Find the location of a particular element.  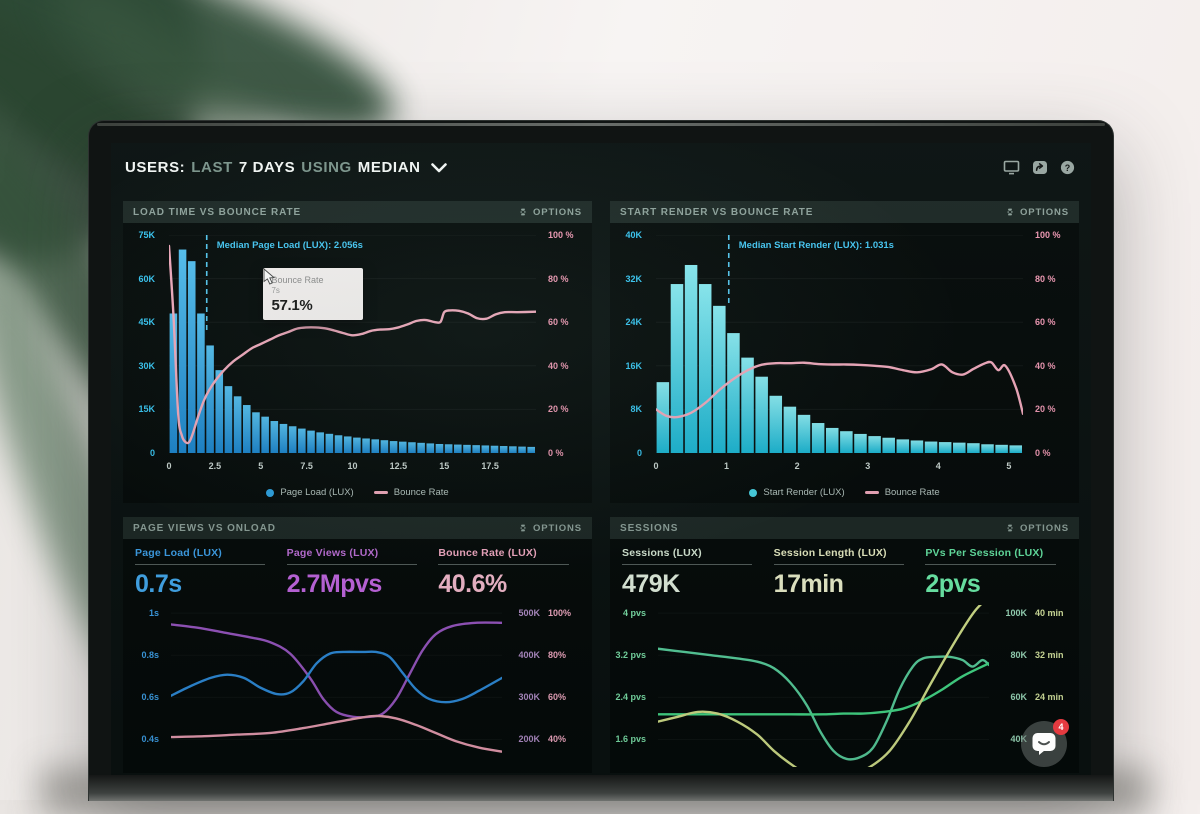

hover-tooltip: Bounce Rate 7s 57.1% is located at coordinates (313, 294).